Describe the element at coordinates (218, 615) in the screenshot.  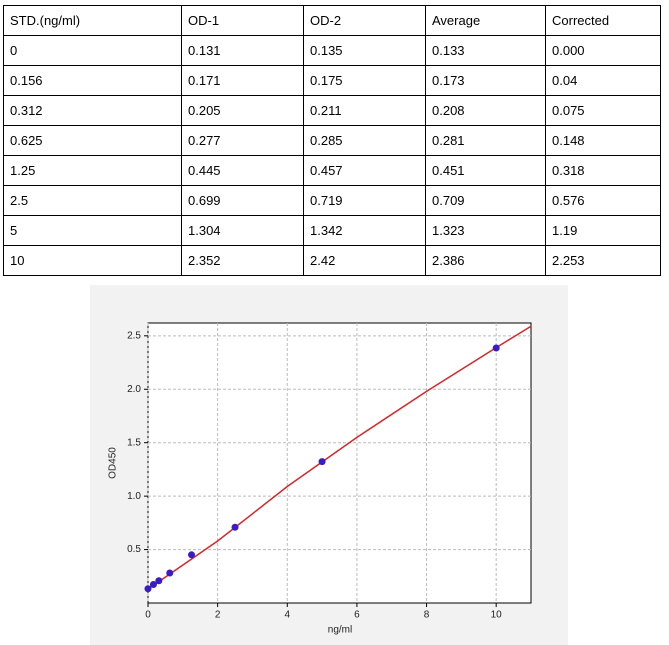
I see `x-tick-label: 2` at that location.